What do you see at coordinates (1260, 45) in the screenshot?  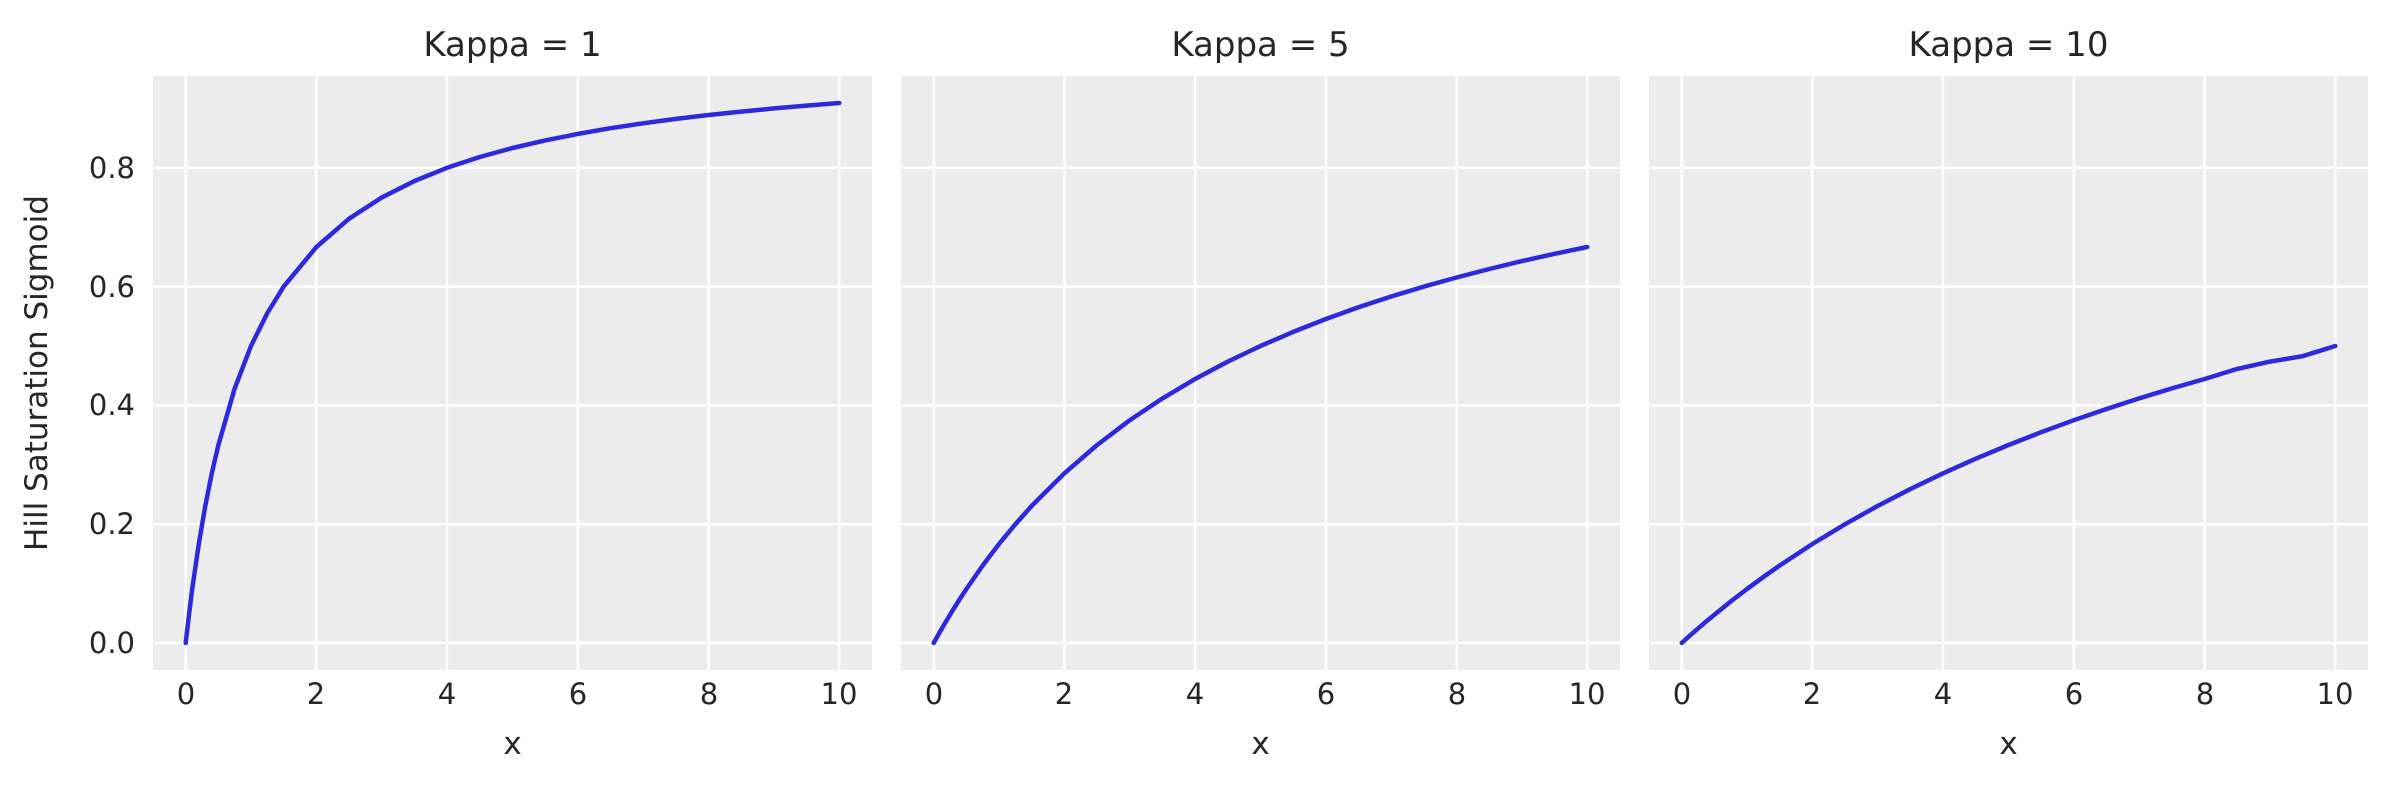 I see `subplot-title: Kappa = 5` at bounding box center [1260, 45].